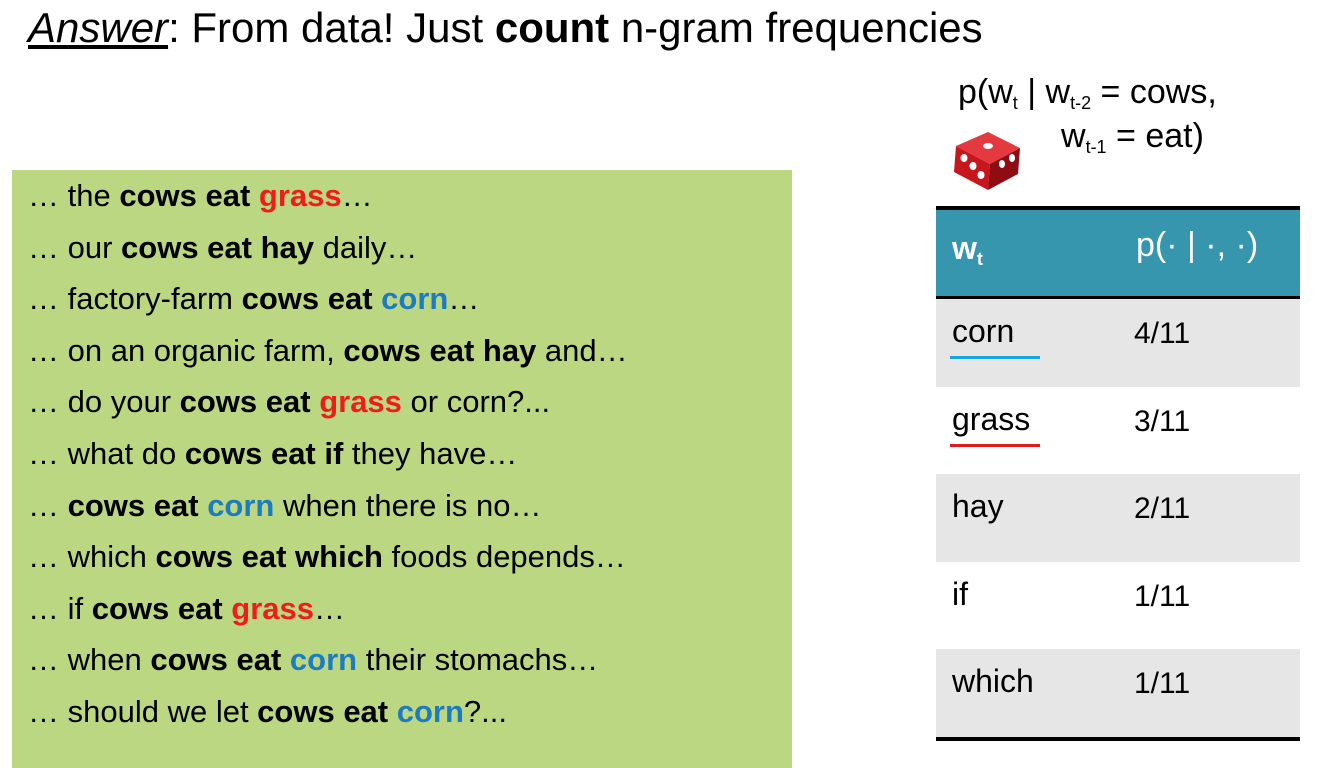 This screenshot has width=1332, height=768. What do you see at coordinates (1118, 605) in the screenshot?
I see `table-row: if 1/11` at bounding box center [1118, 605].